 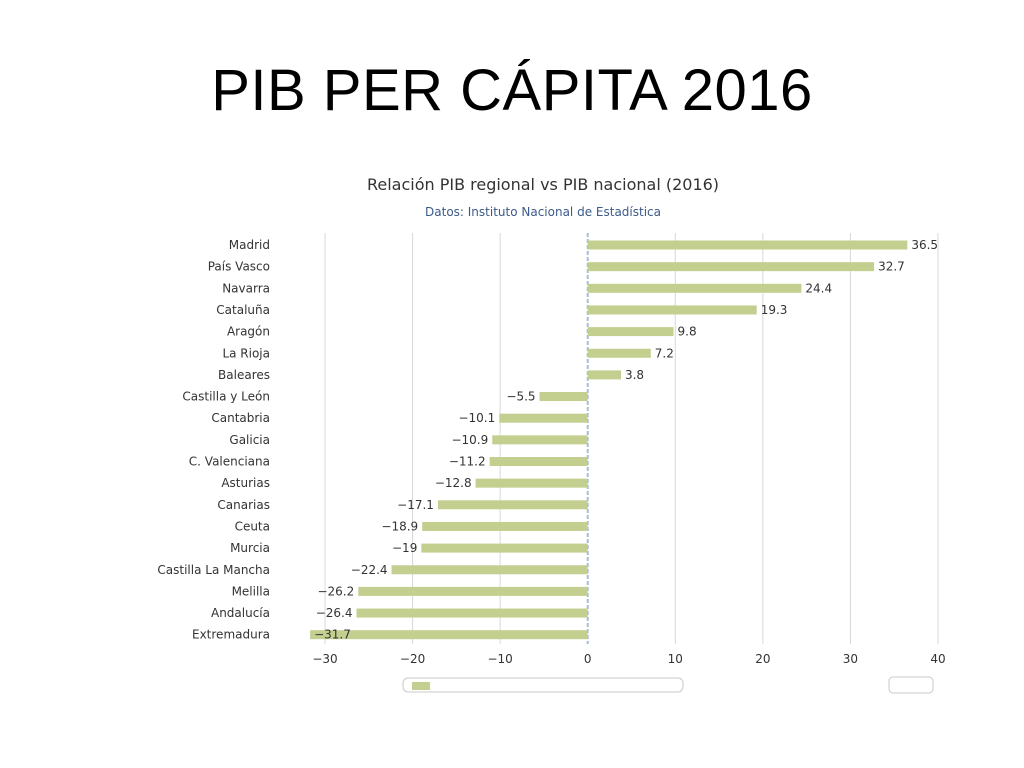 What do you see at coordinates (369, 570) in the screenshot?
I see `data-label: −22.4` at bounding box center [369, 570].